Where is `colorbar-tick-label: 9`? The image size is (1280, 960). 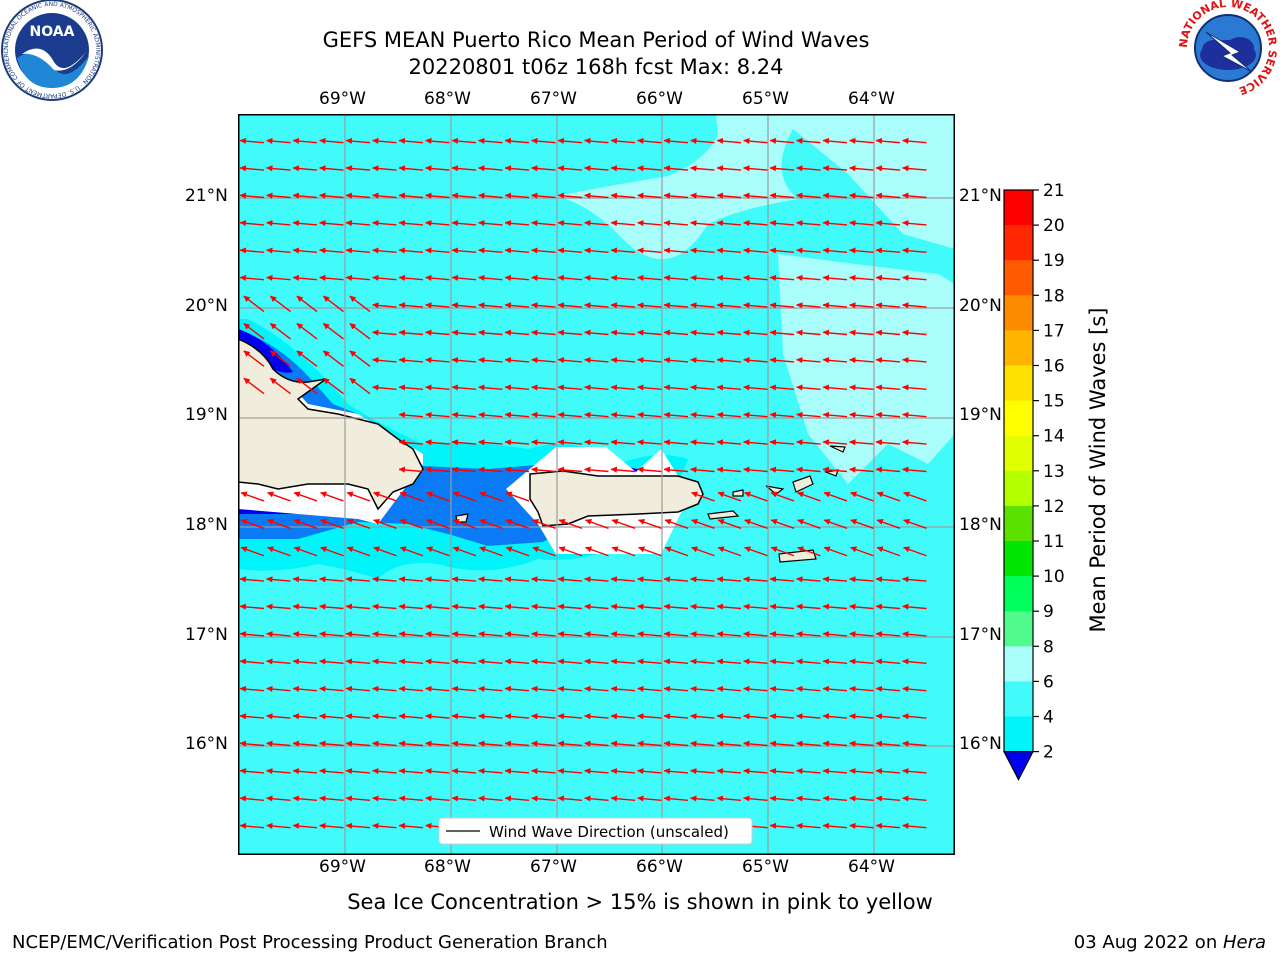 colorbar-tick-label: 9 is located at coordinates (1048, 612).